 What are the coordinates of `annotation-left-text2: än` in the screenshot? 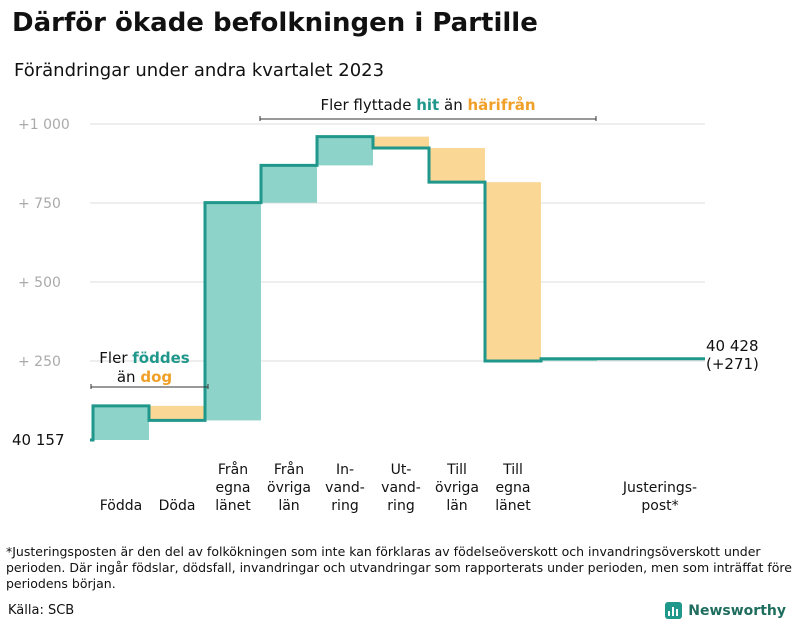 It's located at (126, 377).